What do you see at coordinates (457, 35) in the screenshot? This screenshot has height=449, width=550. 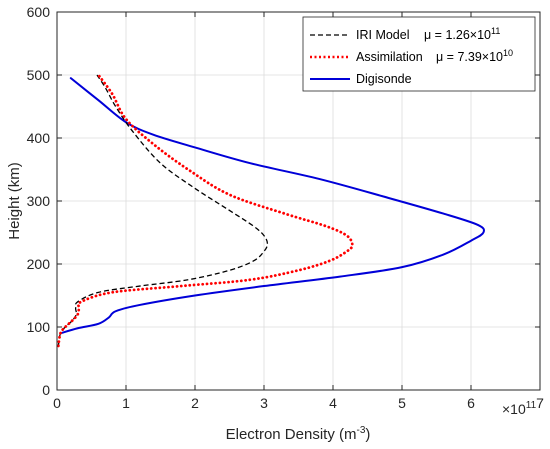 I see `legend-mu-iri: μ = 1.26×10` at bounding box center [457, 35].